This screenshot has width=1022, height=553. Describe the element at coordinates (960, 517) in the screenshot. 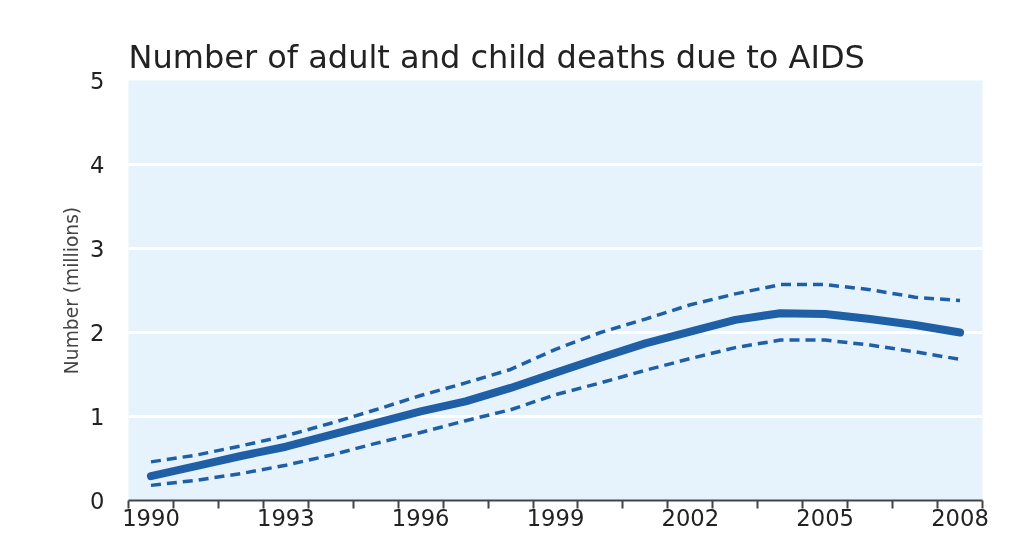

I see `x-tick-label: 2008` at that location.